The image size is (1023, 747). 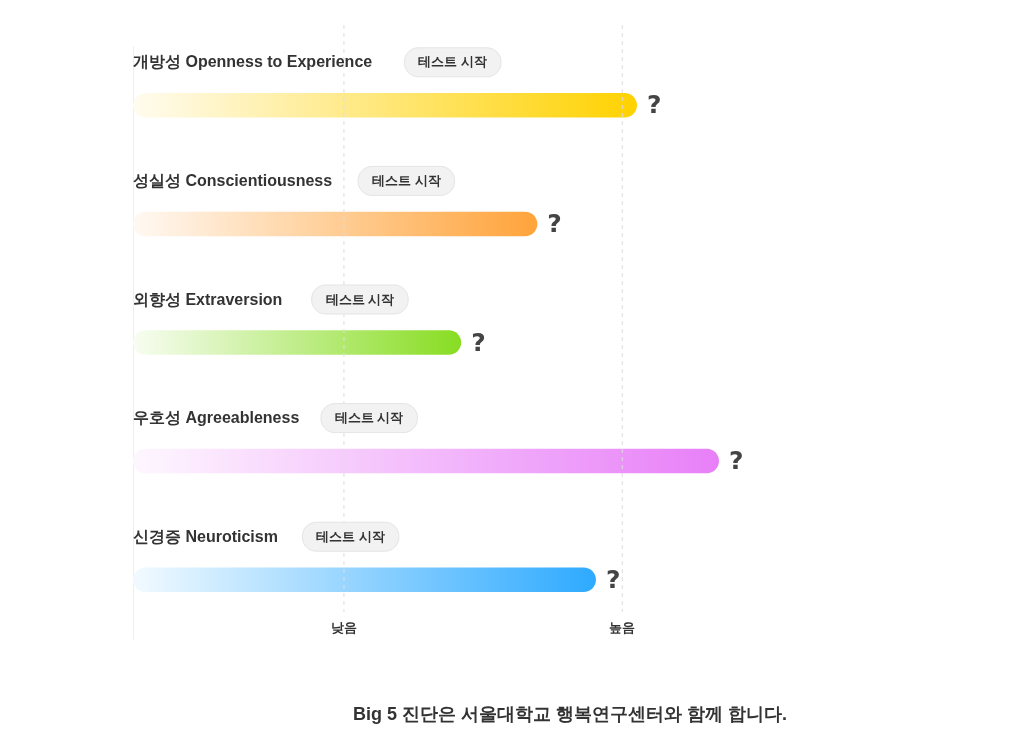 What do you see at coordinates (570, 714) in the screenshot?
I see `text: Big 5 진단은 서울대학교 행복연구센터와 함께 합니다.` at bounding box center [570, 714].